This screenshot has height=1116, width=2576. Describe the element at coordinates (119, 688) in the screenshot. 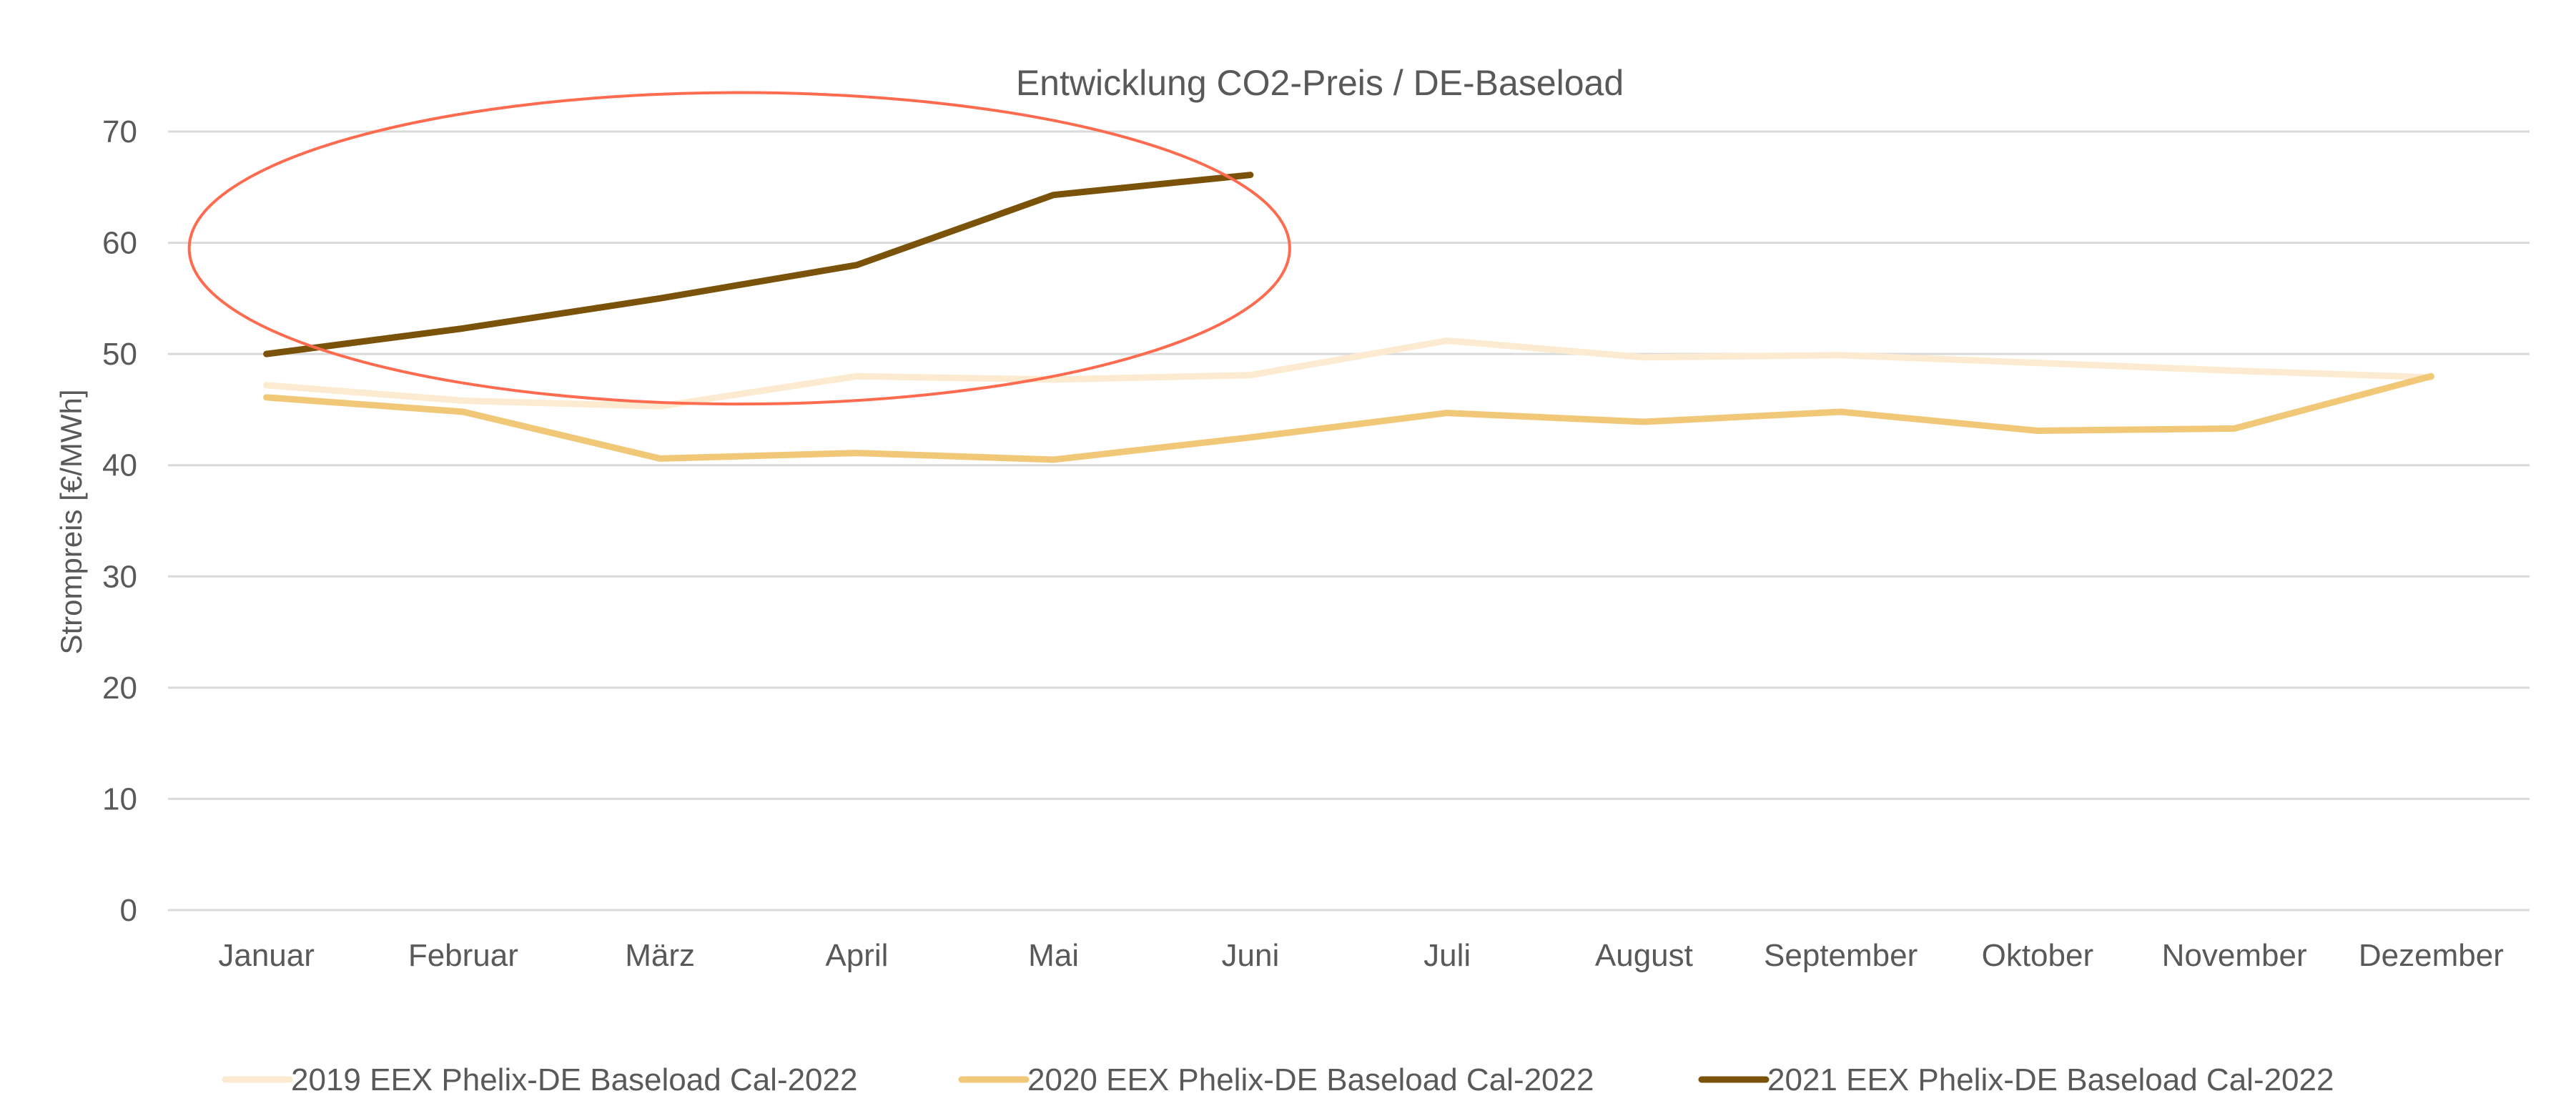

I see `y-tick-label: 20` at that location.